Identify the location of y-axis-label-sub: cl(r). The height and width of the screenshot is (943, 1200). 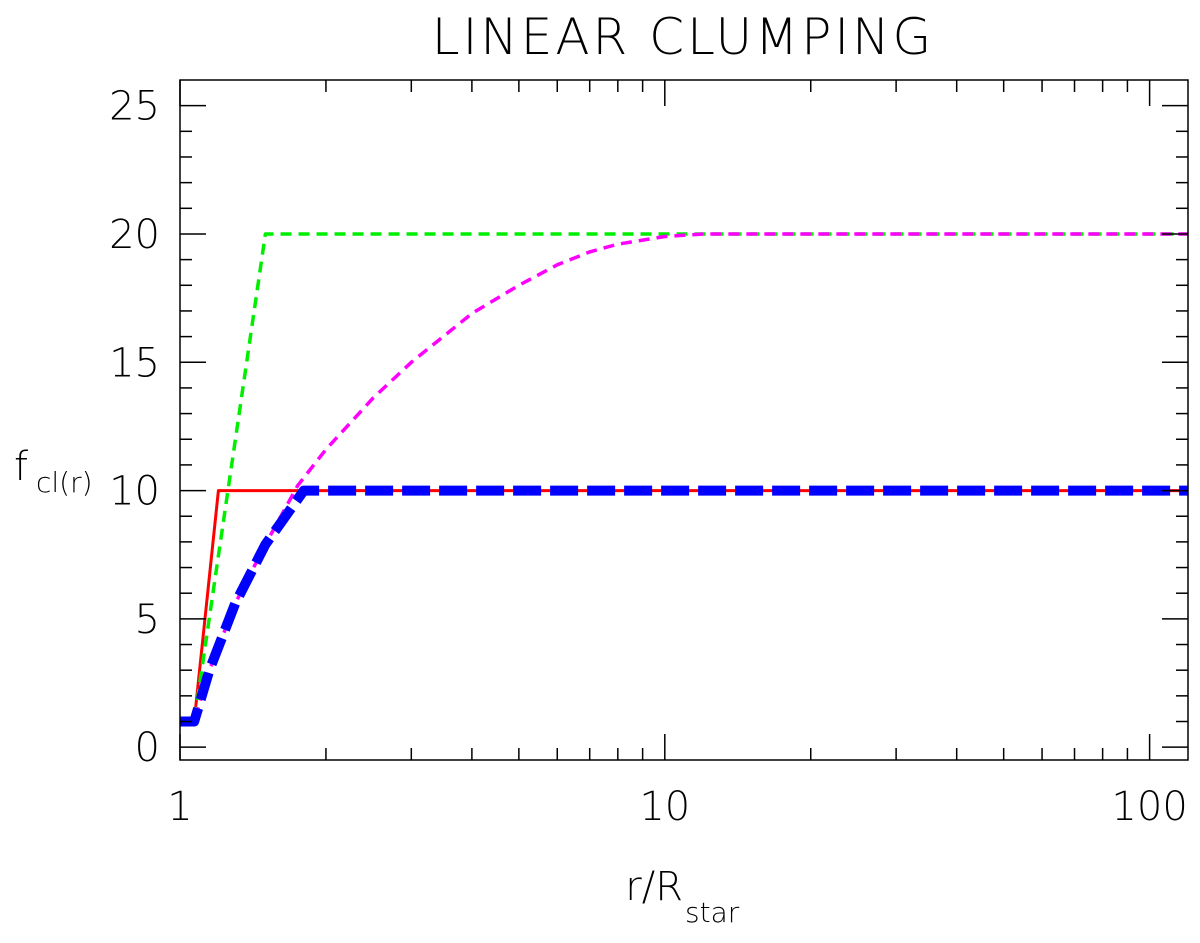
(64, 482).